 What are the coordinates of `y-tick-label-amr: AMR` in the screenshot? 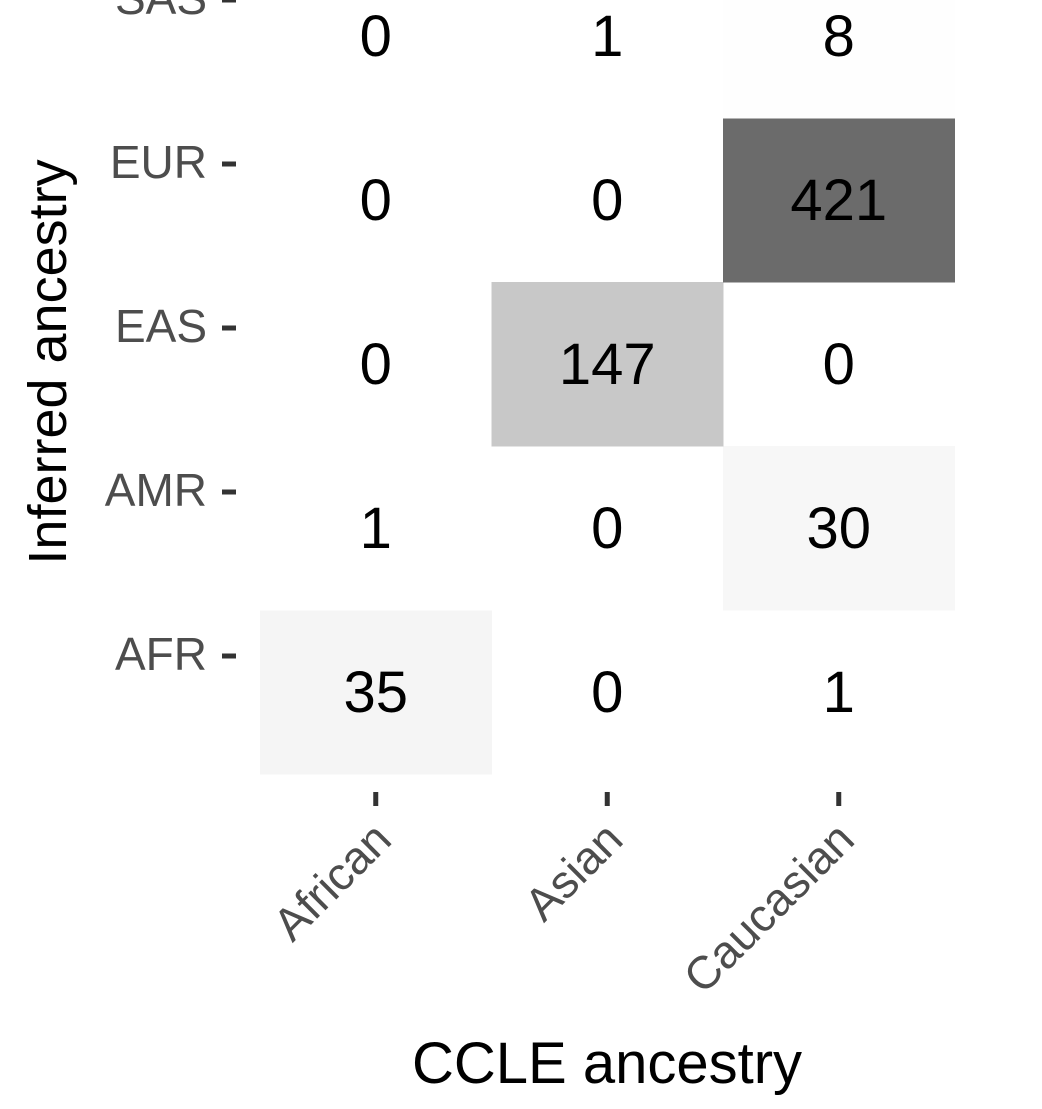 It's located at (156, 490).